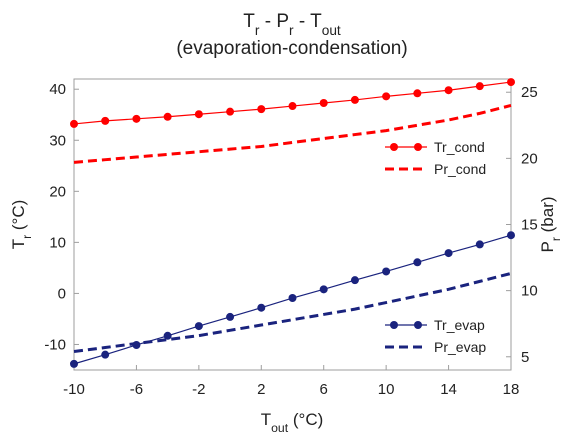 The image size is (570, 439). What do you see at coordinates (292, 134) in the screenshot?
I see `series-line-pr-cond` at bounding box center [292, 134].